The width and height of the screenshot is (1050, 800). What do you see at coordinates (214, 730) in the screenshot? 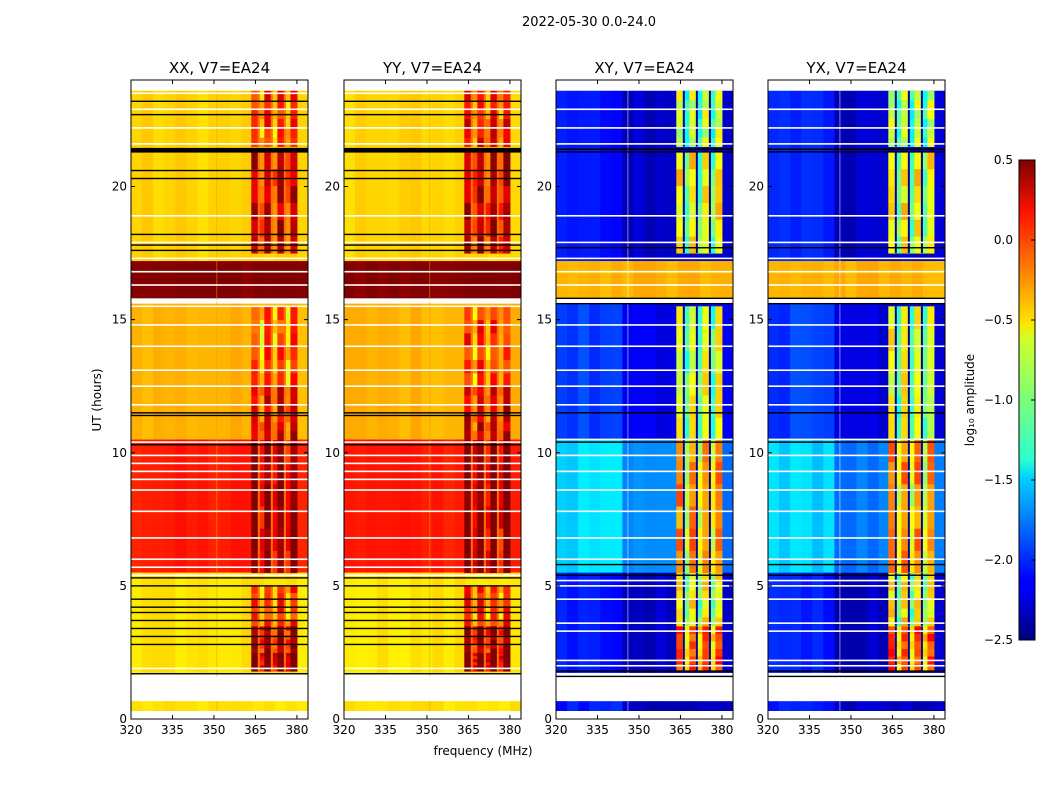
I see `x-tick-label: 350` at bounding box center [214, 730].